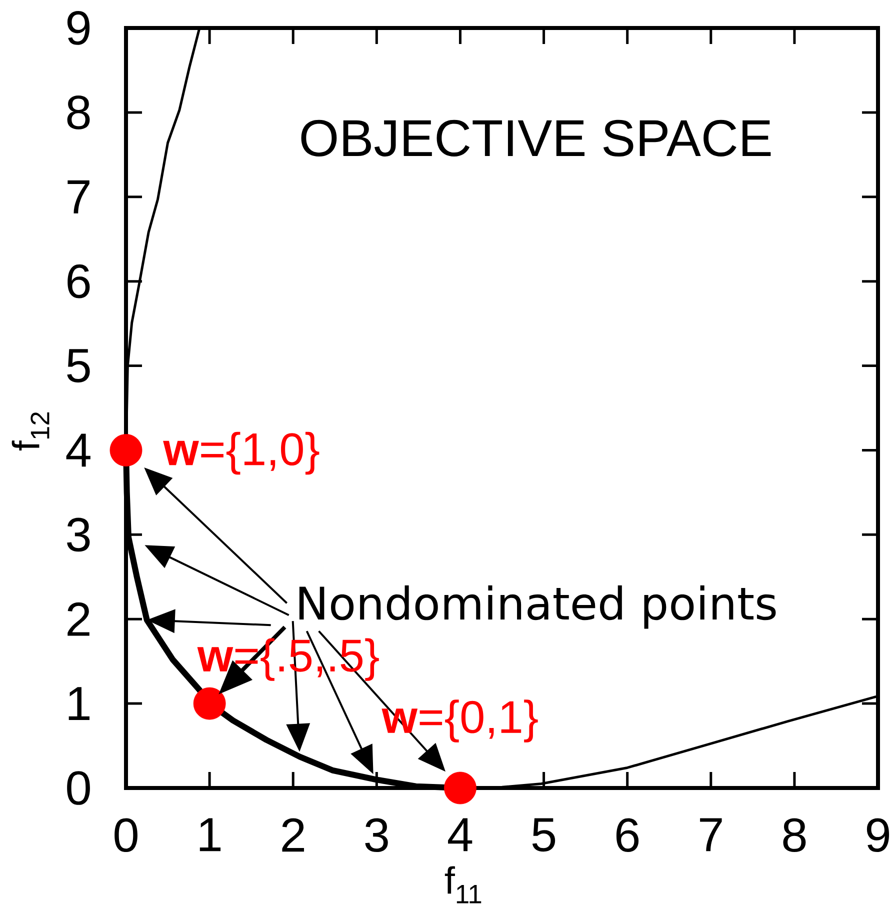 The image size is (892, 909). Describe the element at coordinates (878, 835) in the screenshot. I see `x-tick-label: 9` at that location.